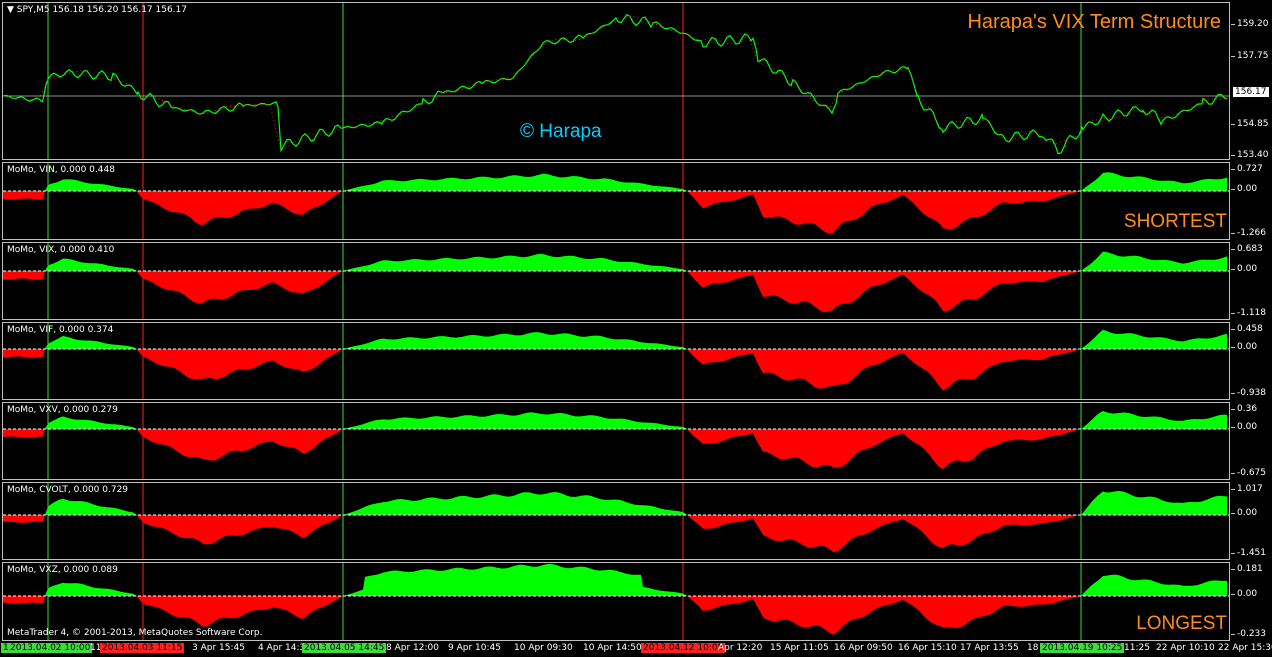  I want to click on indicator-tick: 0.683, so click(1247, 249).